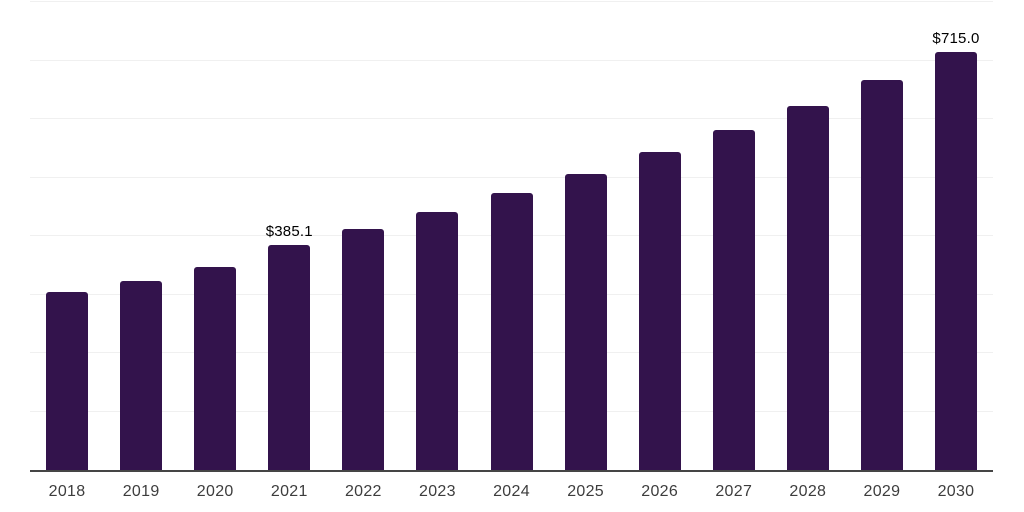 The image size is (1024, 512). I want to click on bar-group-2023, so click(437, 236).